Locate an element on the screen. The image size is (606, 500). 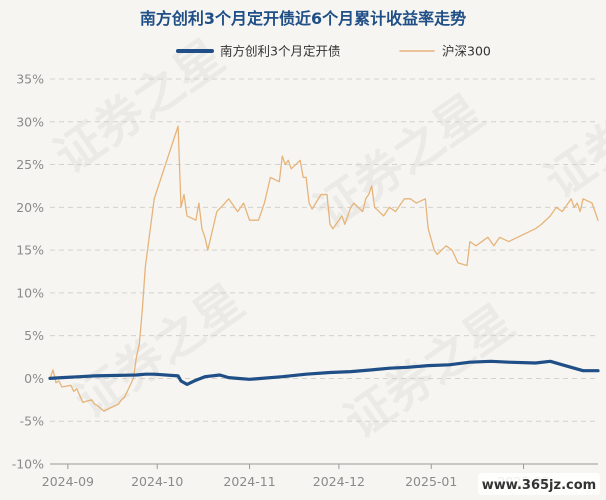
site-badge-text: www.365jz.com is located at coordinates (539, 485).